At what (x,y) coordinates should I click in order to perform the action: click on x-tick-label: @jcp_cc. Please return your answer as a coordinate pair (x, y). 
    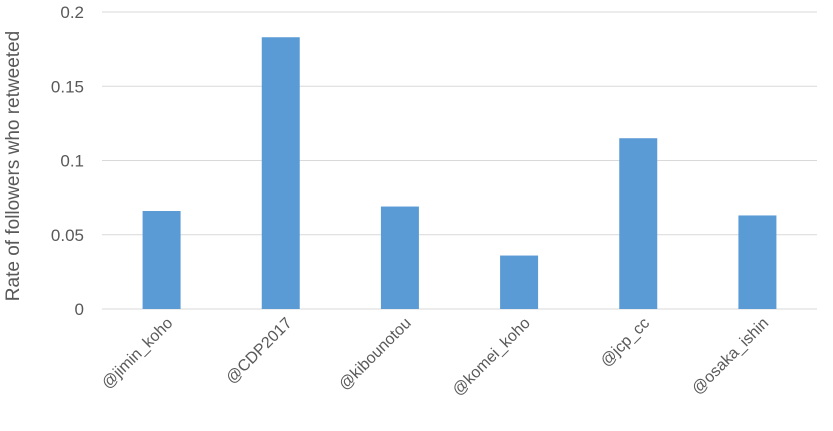
    Looking at the image, I should click on (626, 343).